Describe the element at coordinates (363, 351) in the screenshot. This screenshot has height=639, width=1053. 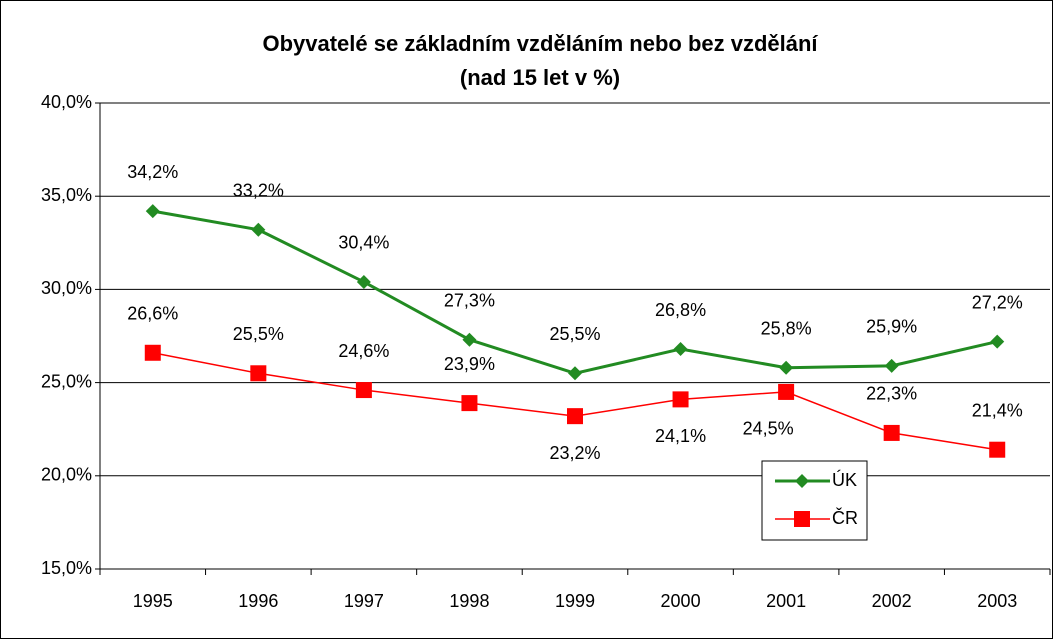
I see `data-label: 24,6%` at that location.